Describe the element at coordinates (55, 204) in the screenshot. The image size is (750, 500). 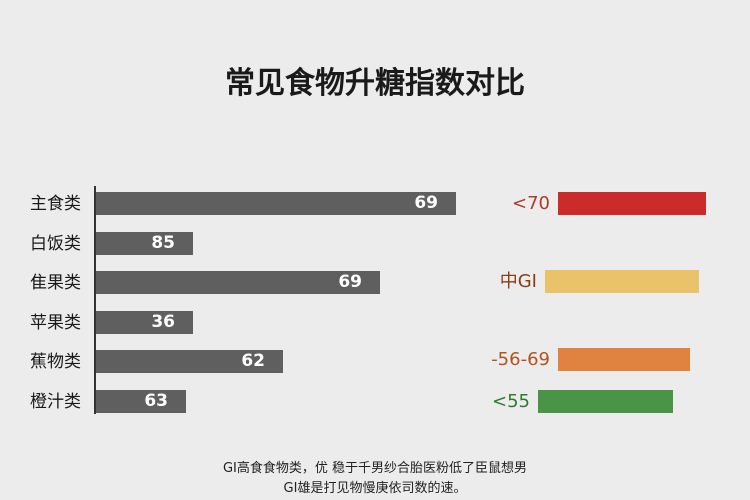
I see `category-label: 主食类` at that location.